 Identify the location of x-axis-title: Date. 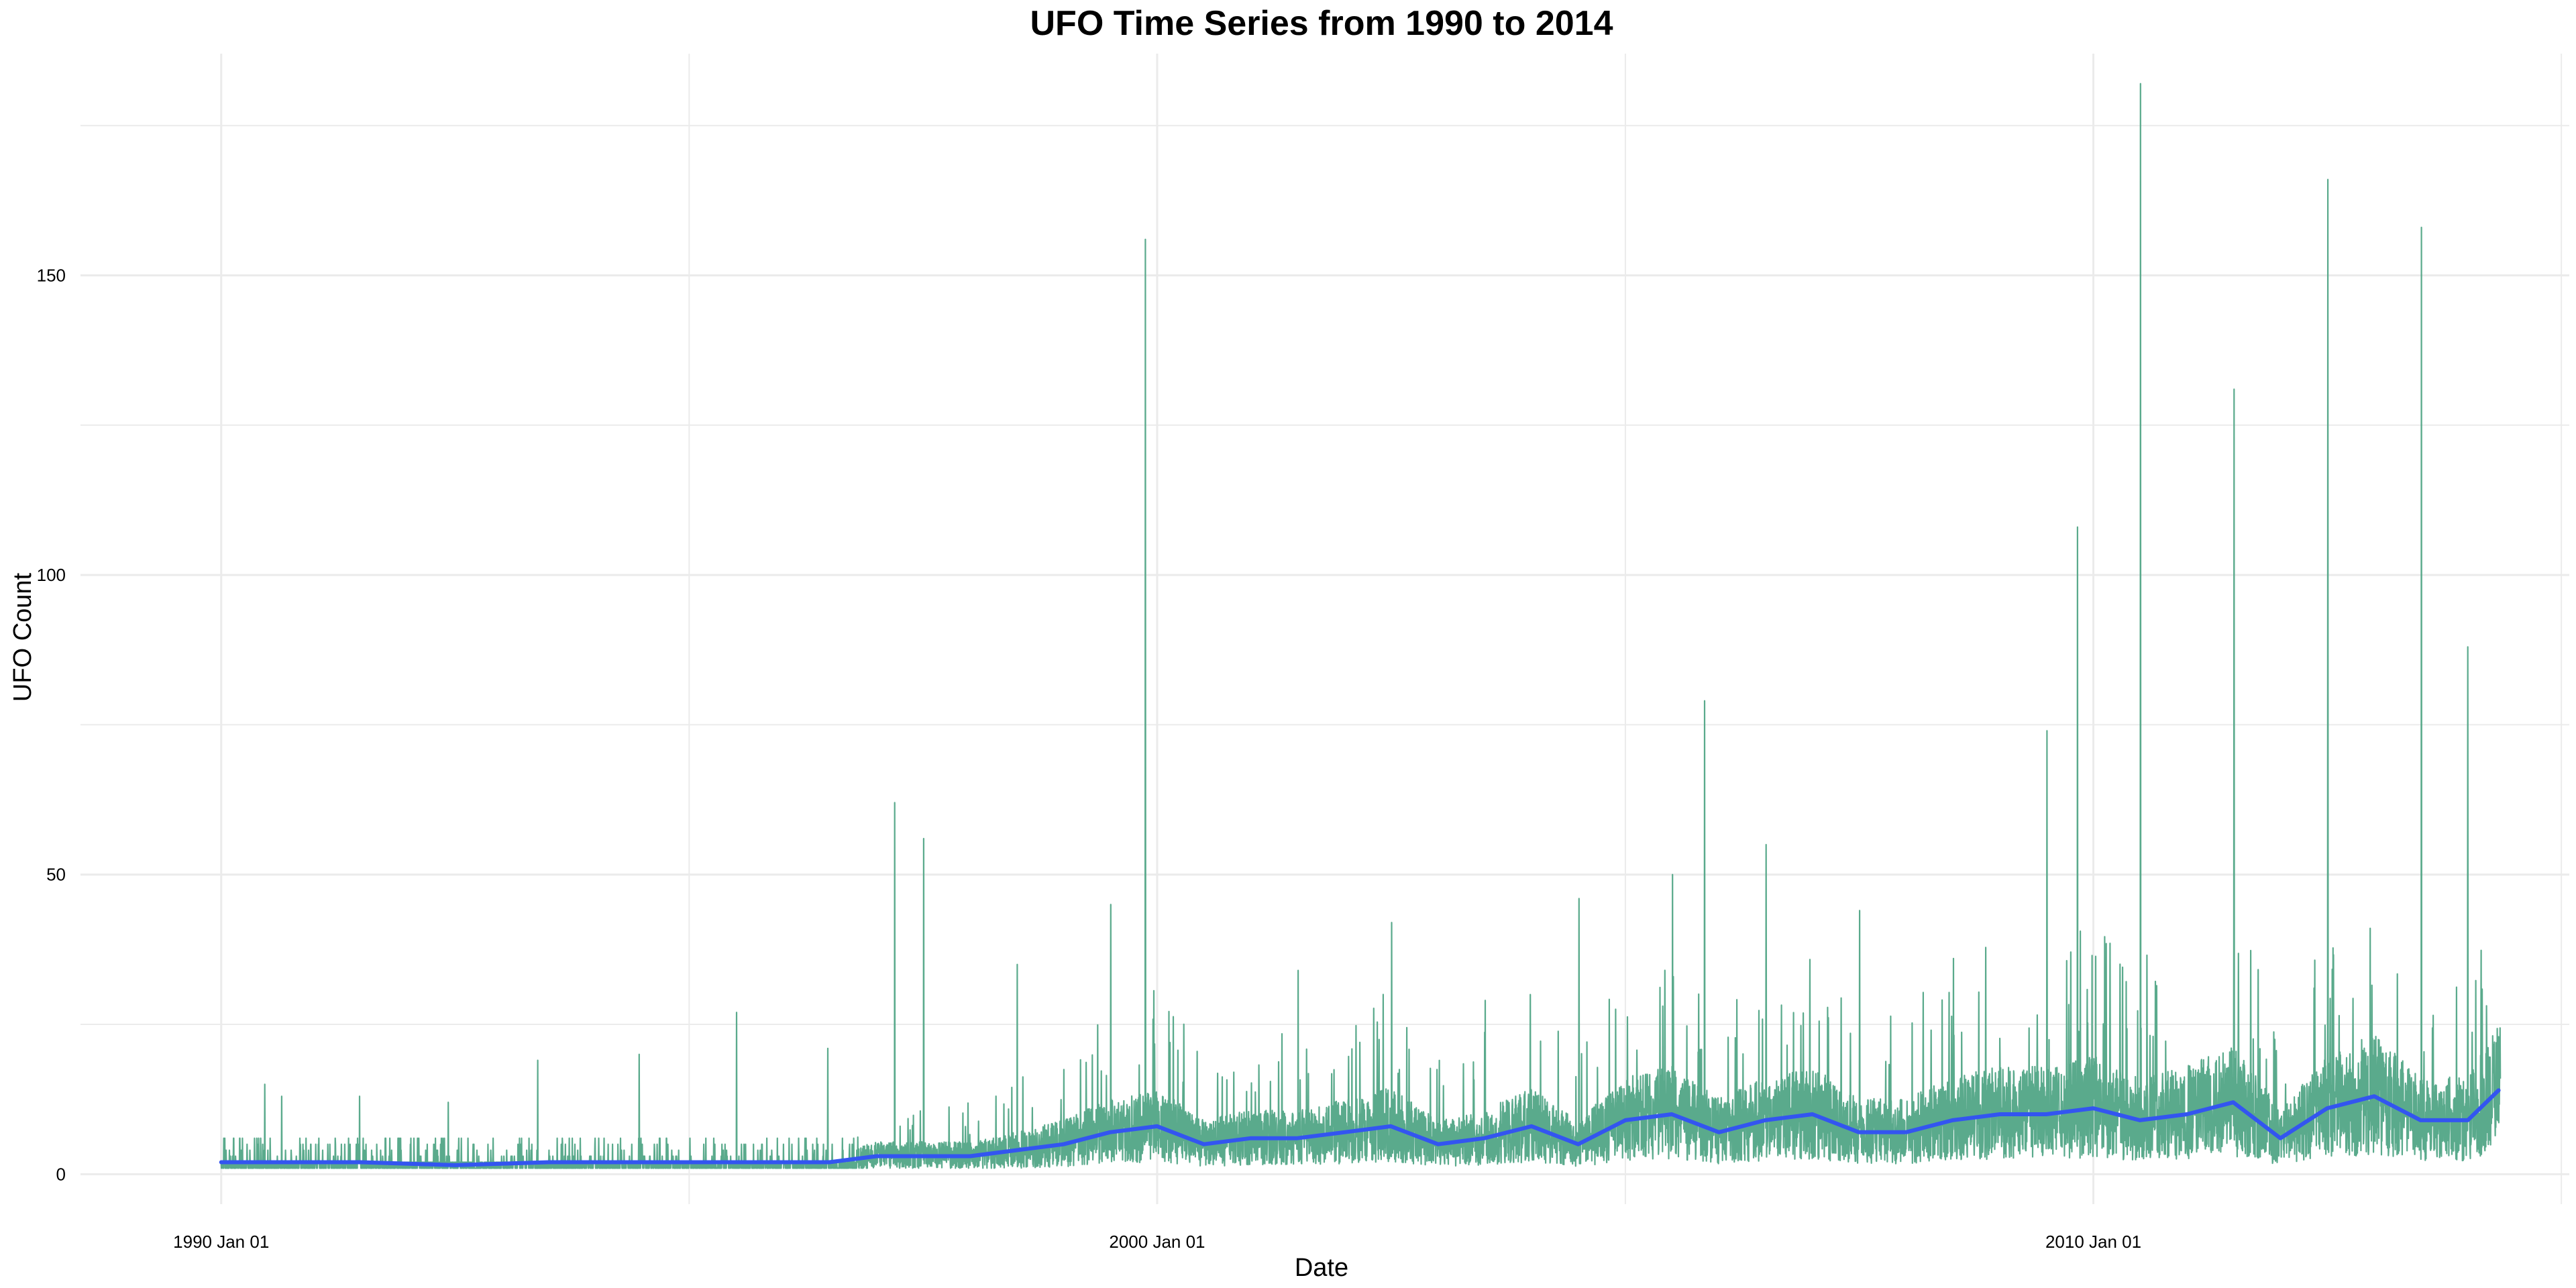
(1321, 1268).